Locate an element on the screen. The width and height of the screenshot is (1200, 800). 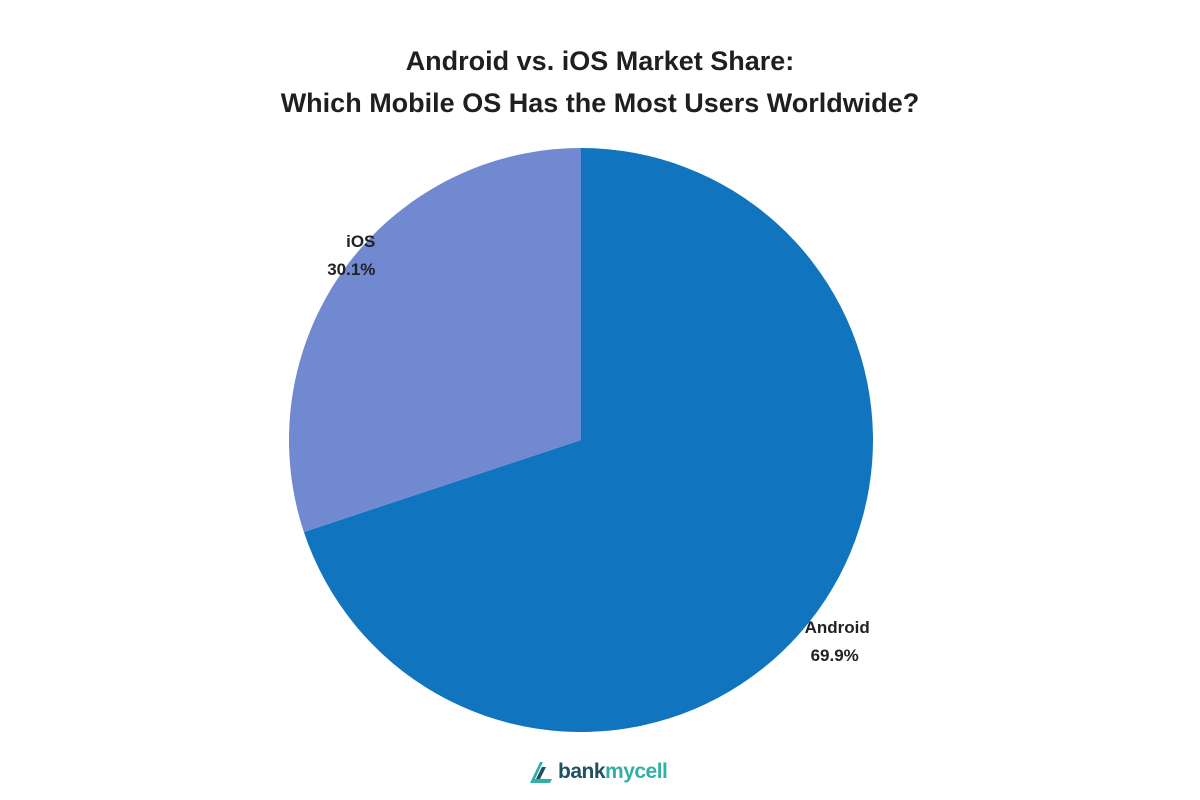
chart-title: Android vs. iOS Market Share: is located at coordinates (600, 61).